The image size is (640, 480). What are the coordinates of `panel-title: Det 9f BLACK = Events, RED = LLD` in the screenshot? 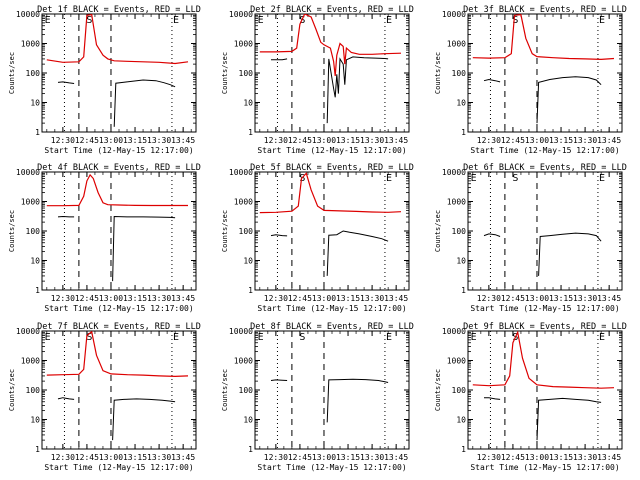 It's located at (545, 327).